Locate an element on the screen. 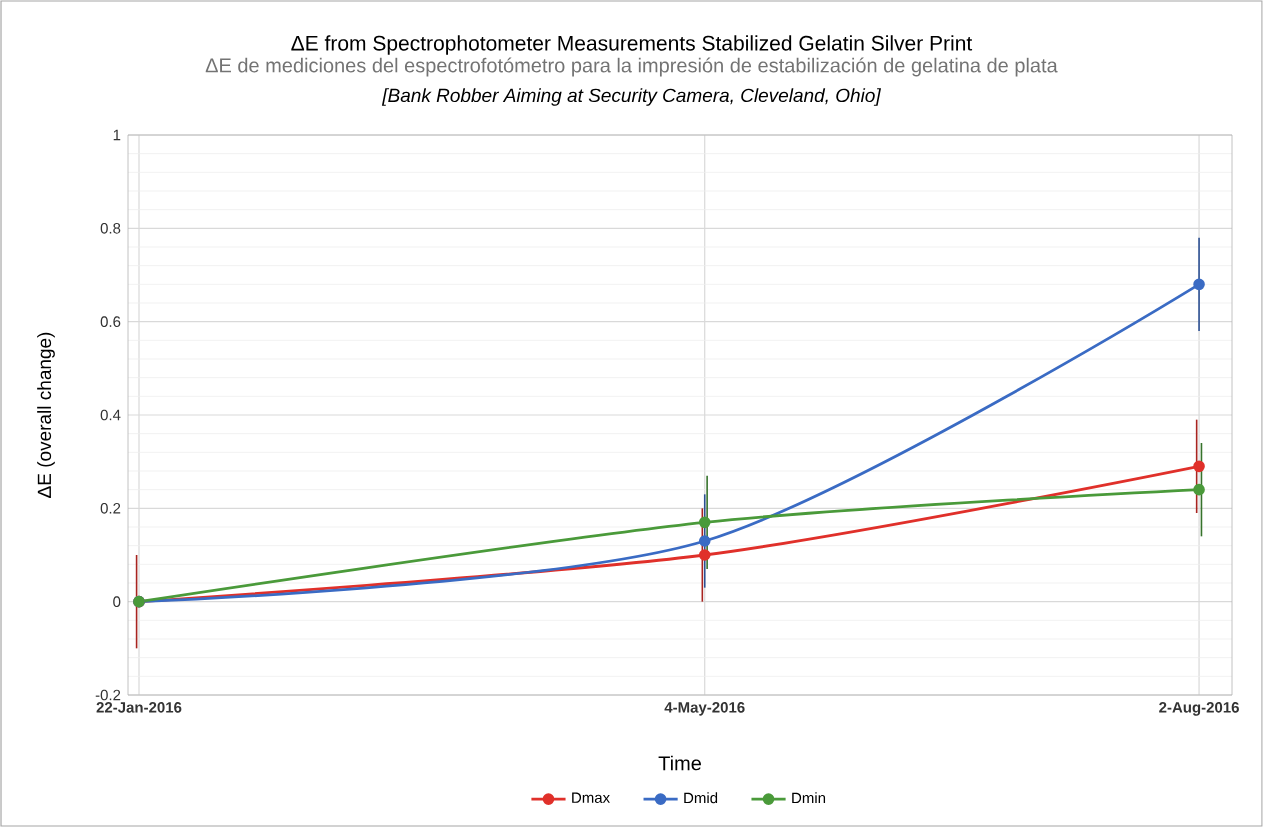 This screenshot has height=827, width=1263. y-tick-label: -0.2 is located at coordinates (108, 695).